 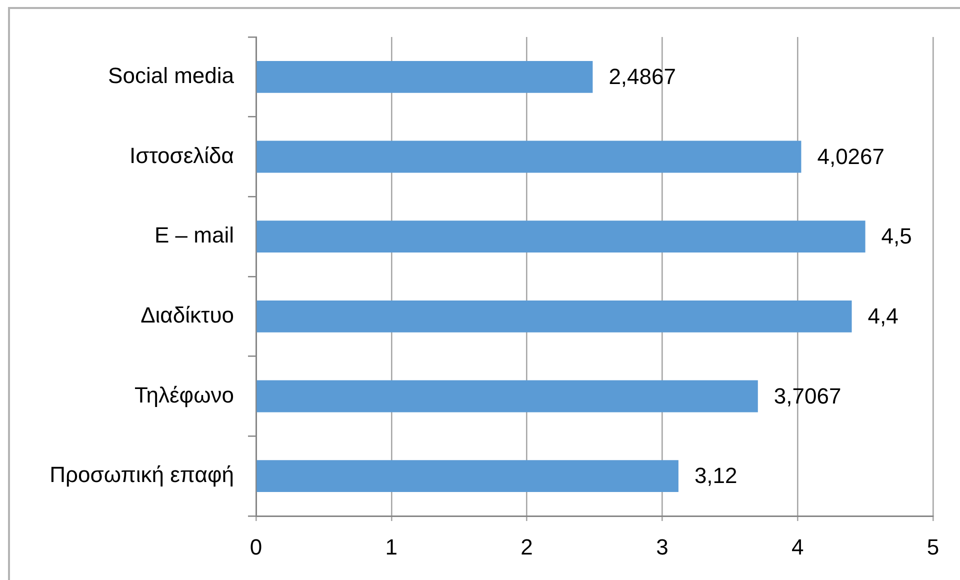 What do you see at coordinates (851, 156) in the screenshot?
I see `data-label: 4,0267` at bounding box center [851, 156].